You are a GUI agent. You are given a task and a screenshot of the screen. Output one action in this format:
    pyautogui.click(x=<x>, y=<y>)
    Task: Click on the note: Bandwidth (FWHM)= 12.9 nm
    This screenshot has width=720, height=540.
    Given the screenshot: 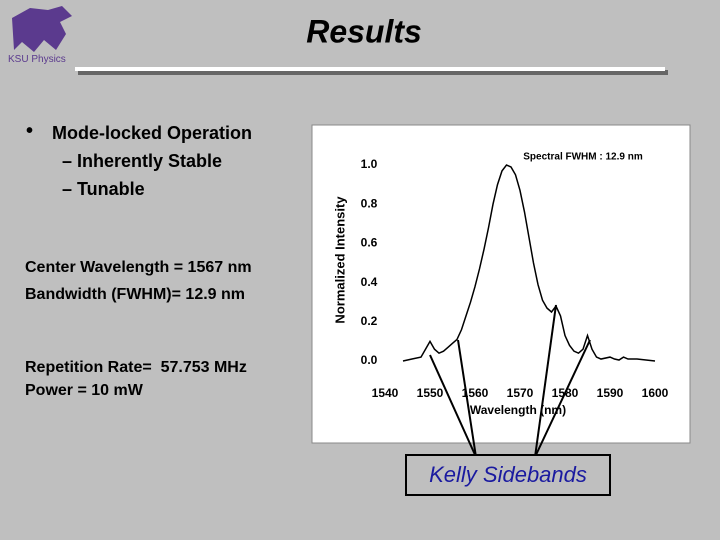 What is the action you would take?
    pyautogui.click(x=135, y=294)
    